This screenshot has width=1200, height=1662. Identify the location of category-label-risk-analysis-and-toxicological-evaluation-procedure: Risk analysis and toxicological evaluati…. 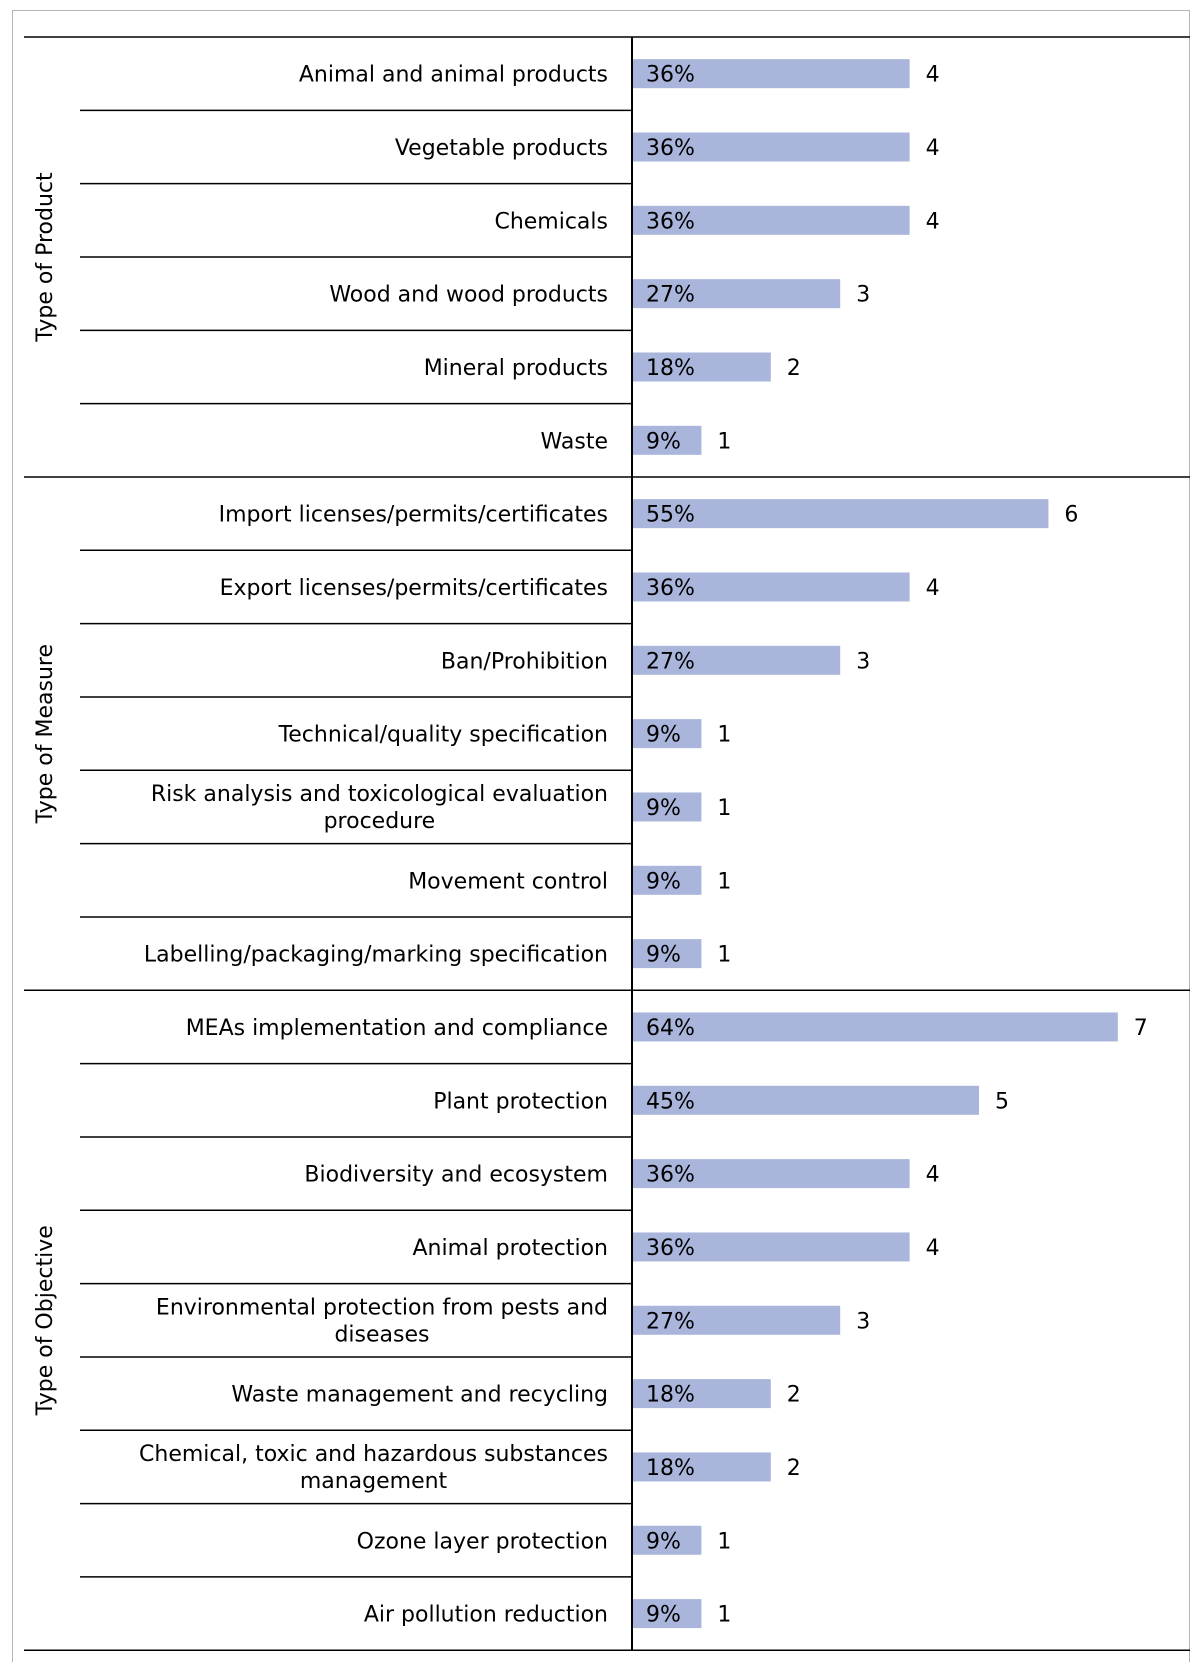
(379, 808).